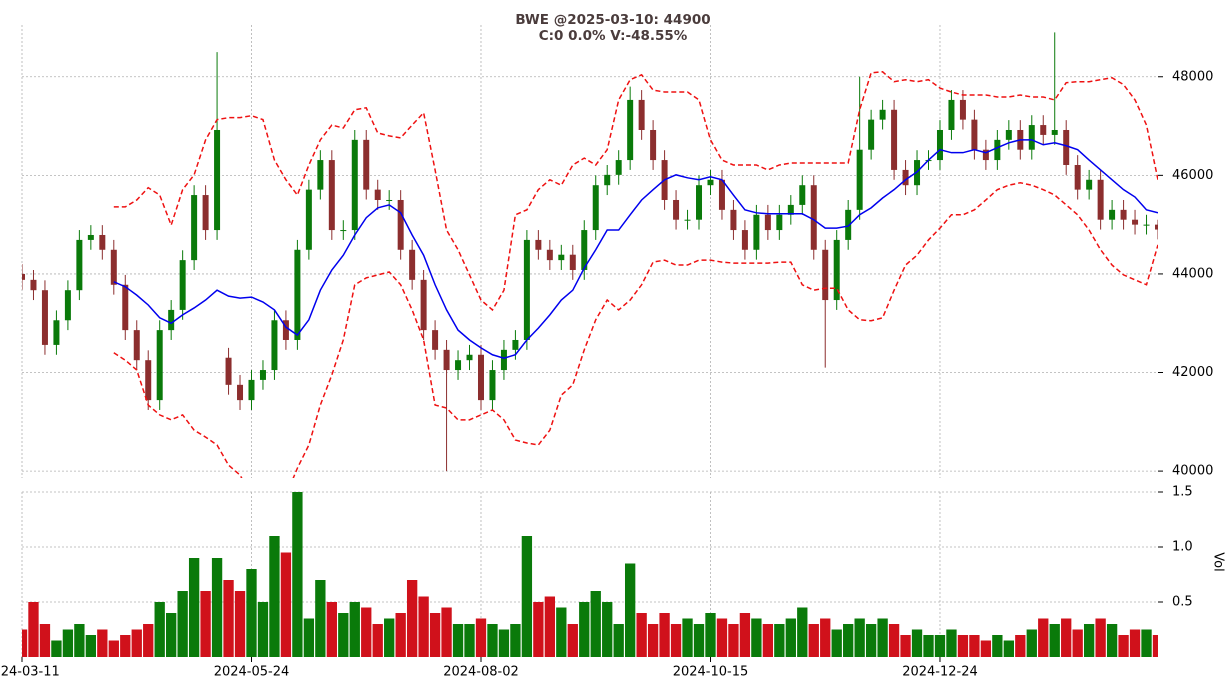 This screenshot has width=1226, height=690. What do you see at coordinates (1192, 471) in the screenshot?
I see `y-tick-label: 40000` at bounding box center [1192, 471].